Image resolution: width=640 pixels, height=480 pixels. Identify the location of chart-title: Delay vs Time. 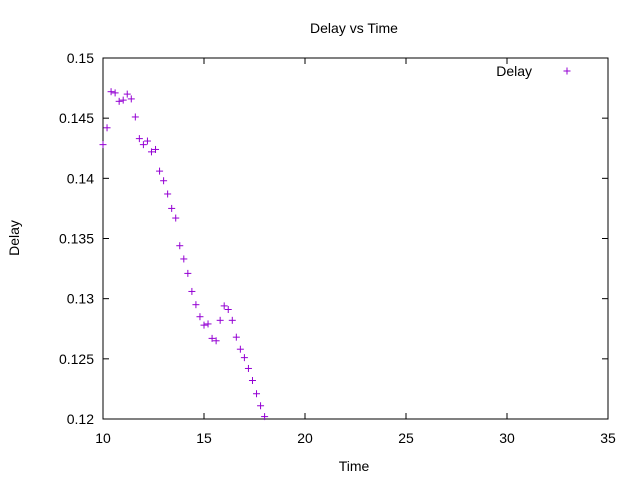
(354, 28).